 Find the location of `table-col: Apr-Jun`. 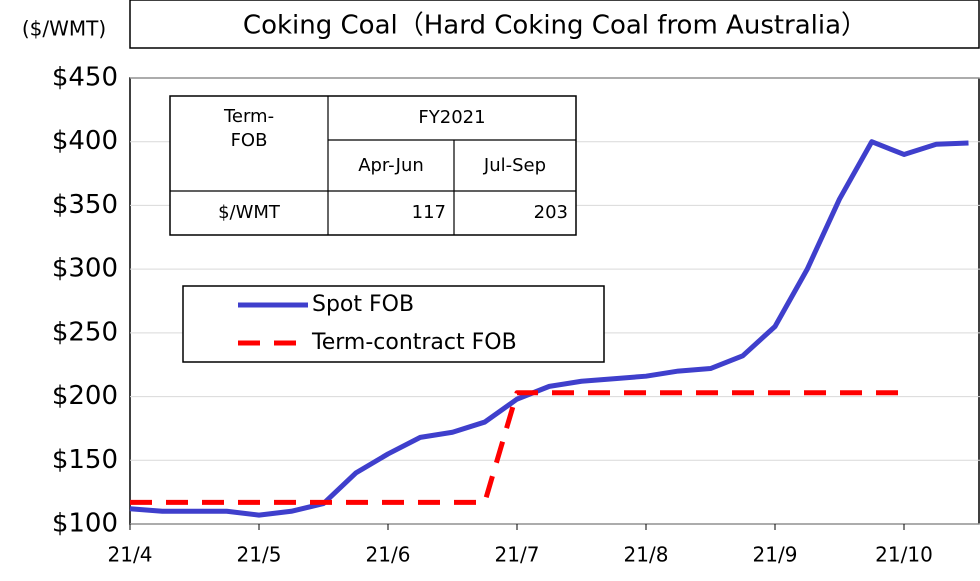

table-col: Apr-Jun is located at coordinates (391, 165).